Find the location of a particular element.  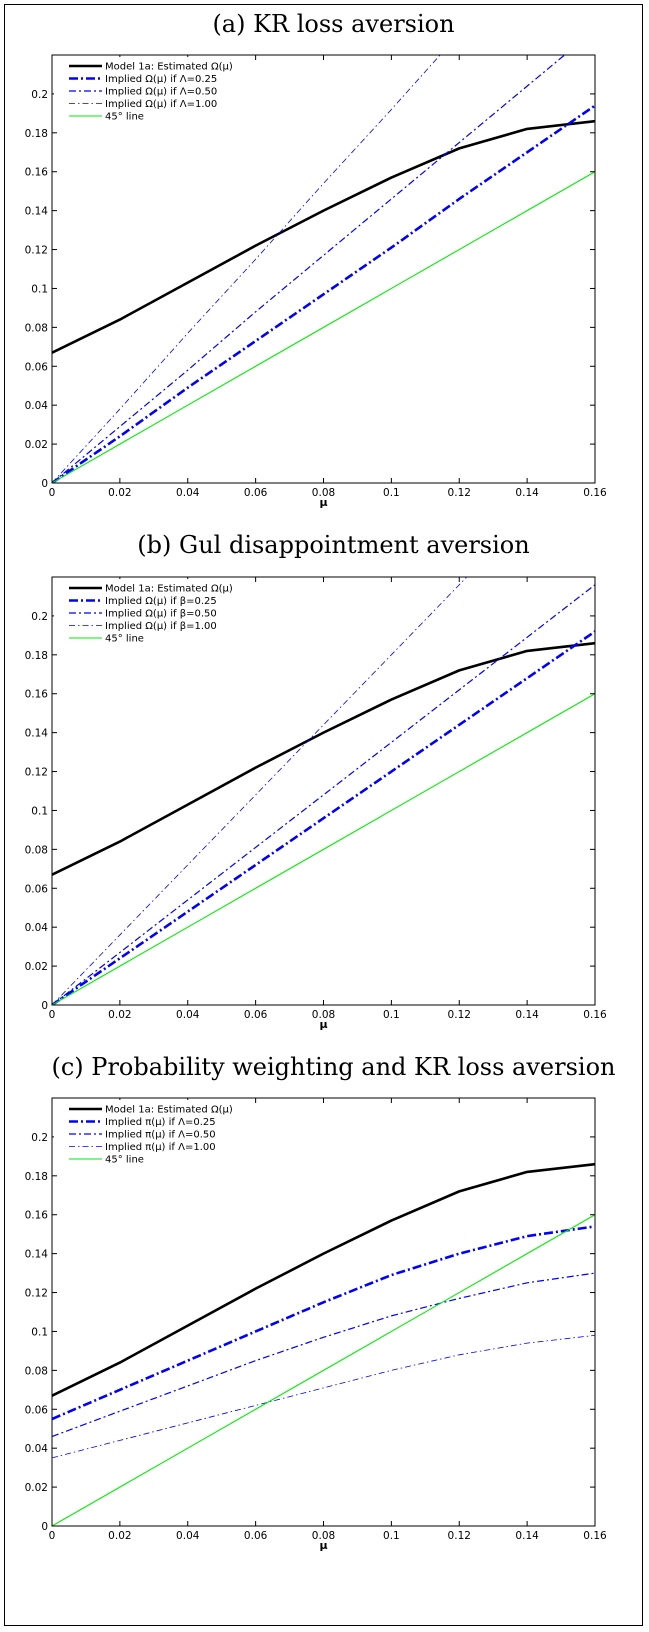

legend-entry-3: Implied π(μ) if Λ=0.50 is located at coordinates (160, 1135).